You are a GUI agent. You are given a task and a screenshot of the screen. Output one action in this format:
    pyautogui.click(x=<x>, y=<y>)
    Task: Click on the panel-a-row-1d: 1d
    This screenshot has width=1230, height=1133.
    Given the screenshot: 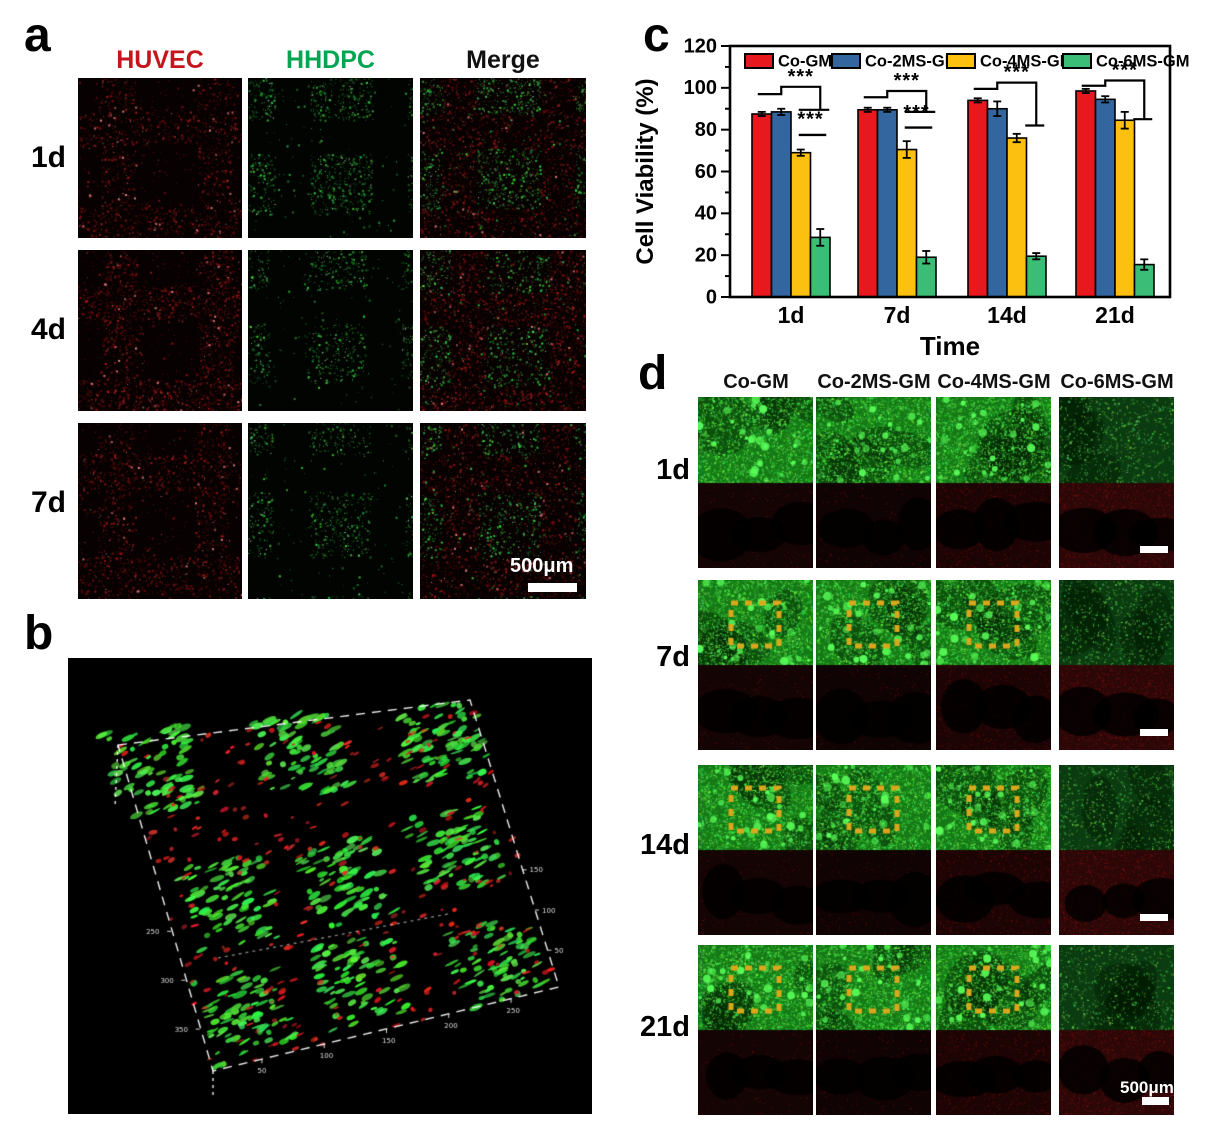 What is the action you would take?
    pyautogui.click(x=48, y=157)
    